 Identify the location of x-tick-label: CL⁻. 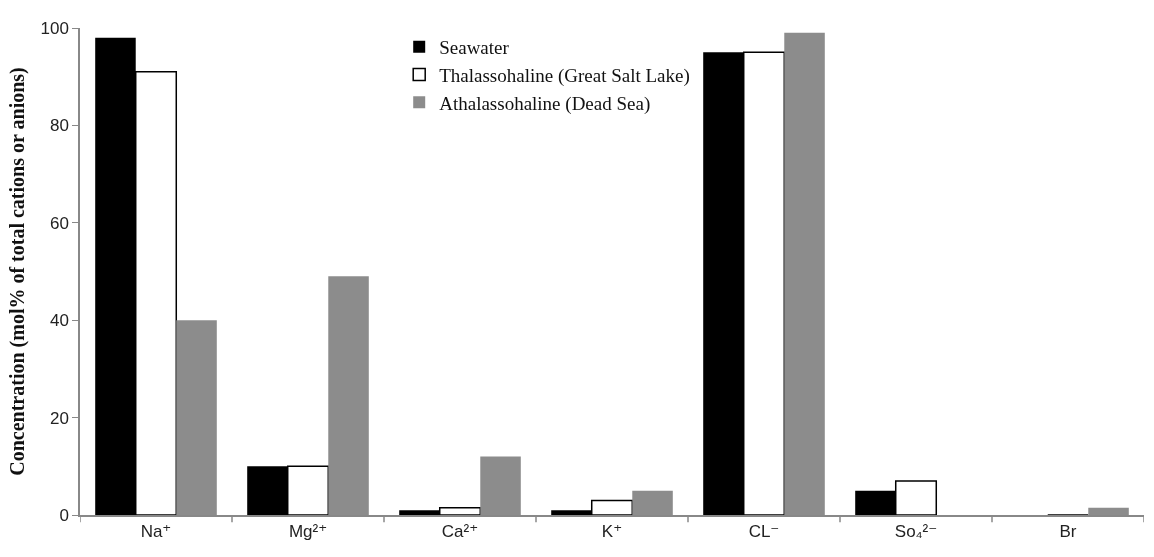
(764, 532).